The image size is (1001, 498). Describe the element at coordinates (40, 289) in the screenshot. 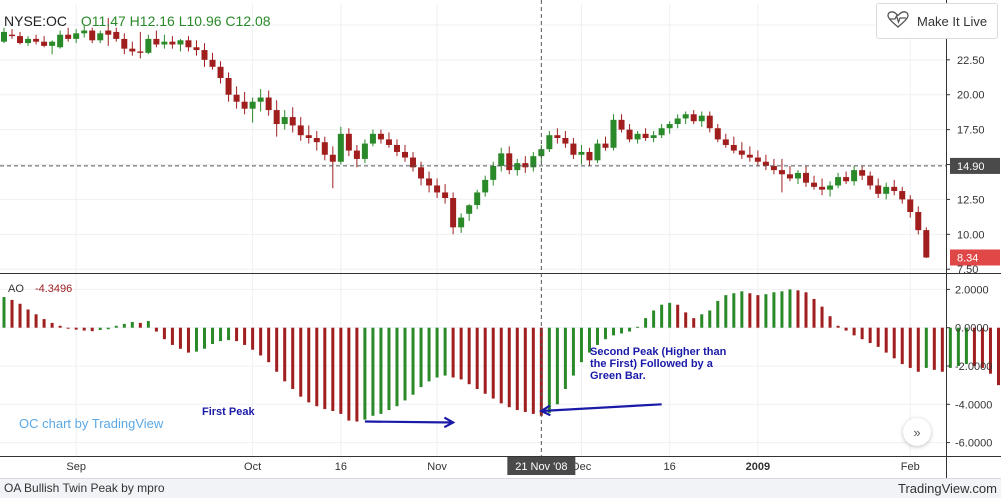

I see `ao-indicator-header: AO -4.3496` at that location.